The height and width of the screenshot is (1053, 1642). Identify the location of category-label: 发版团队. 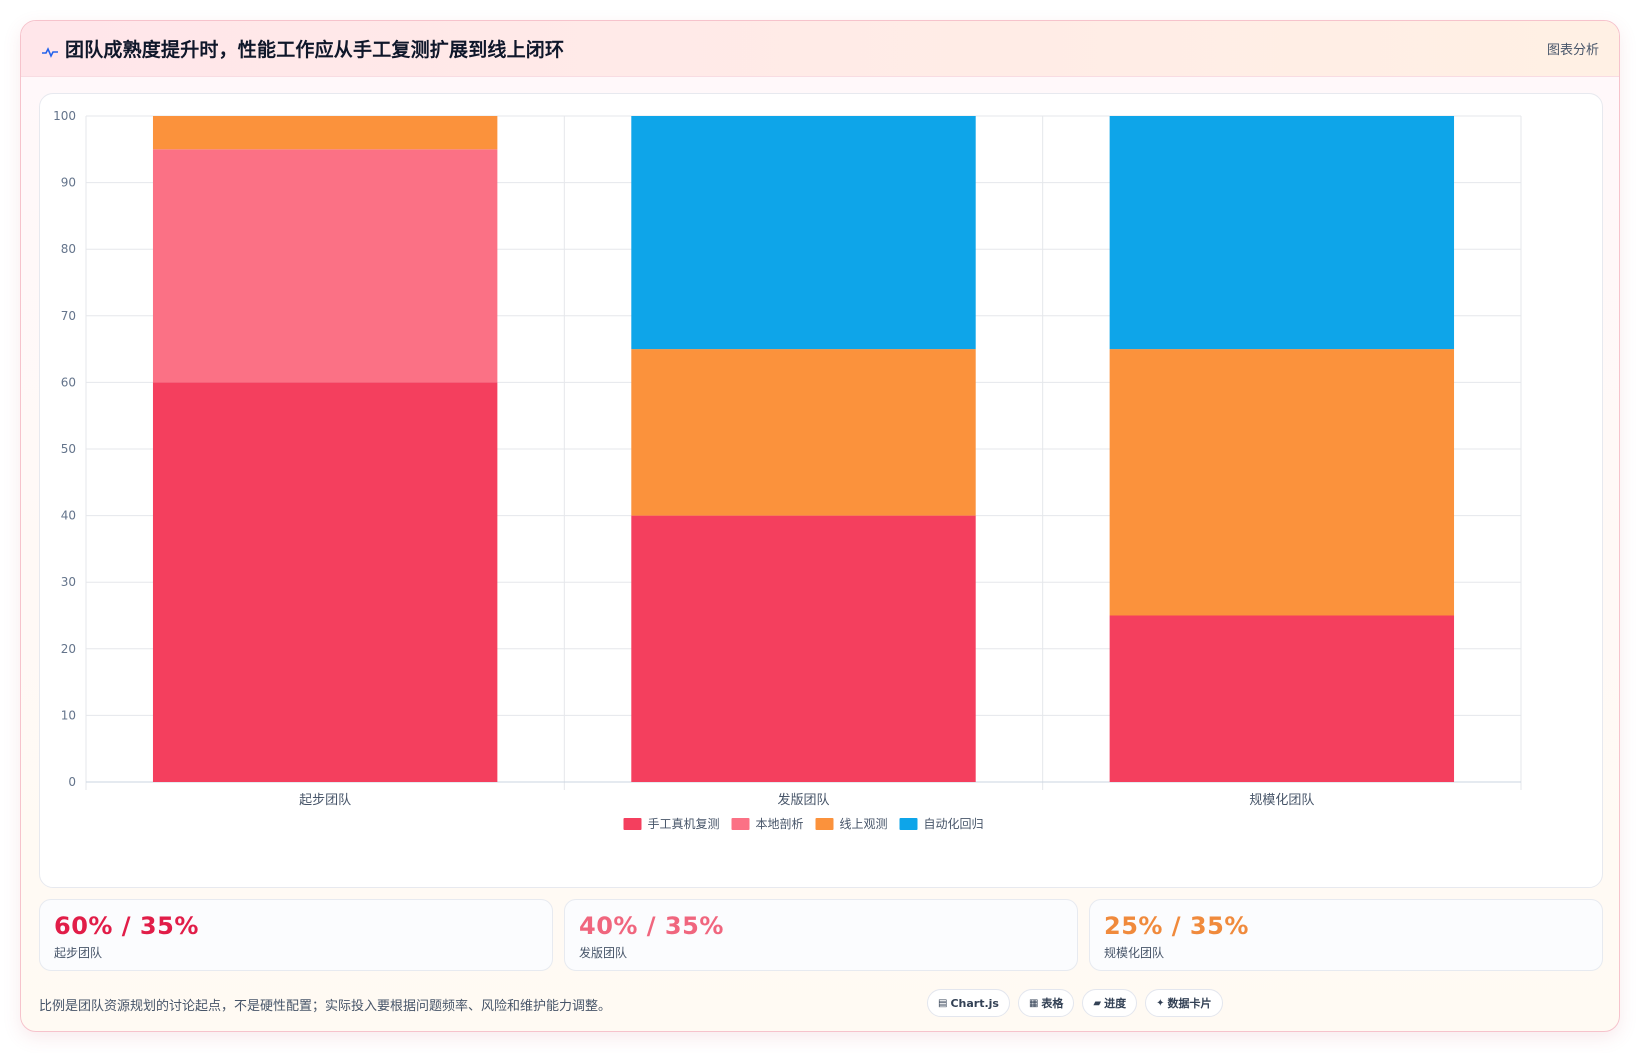
(803, 800).